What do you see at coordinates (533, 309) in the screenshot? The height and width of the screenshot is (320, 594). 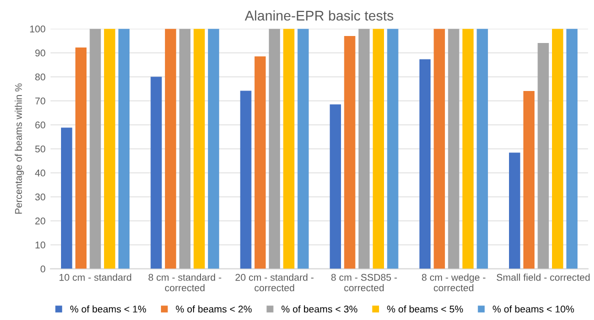 I see `legend-label: % of beams < 10%` at bounding box center [533, 309].